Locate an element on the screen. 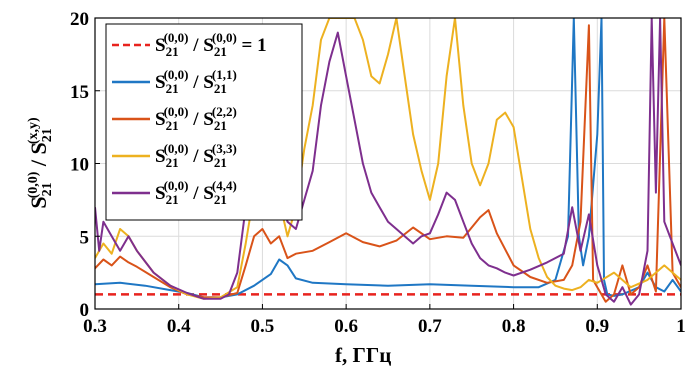 The image size is (685, 371). x-tick-label: 0.9 is located at coordinates (597, 326).